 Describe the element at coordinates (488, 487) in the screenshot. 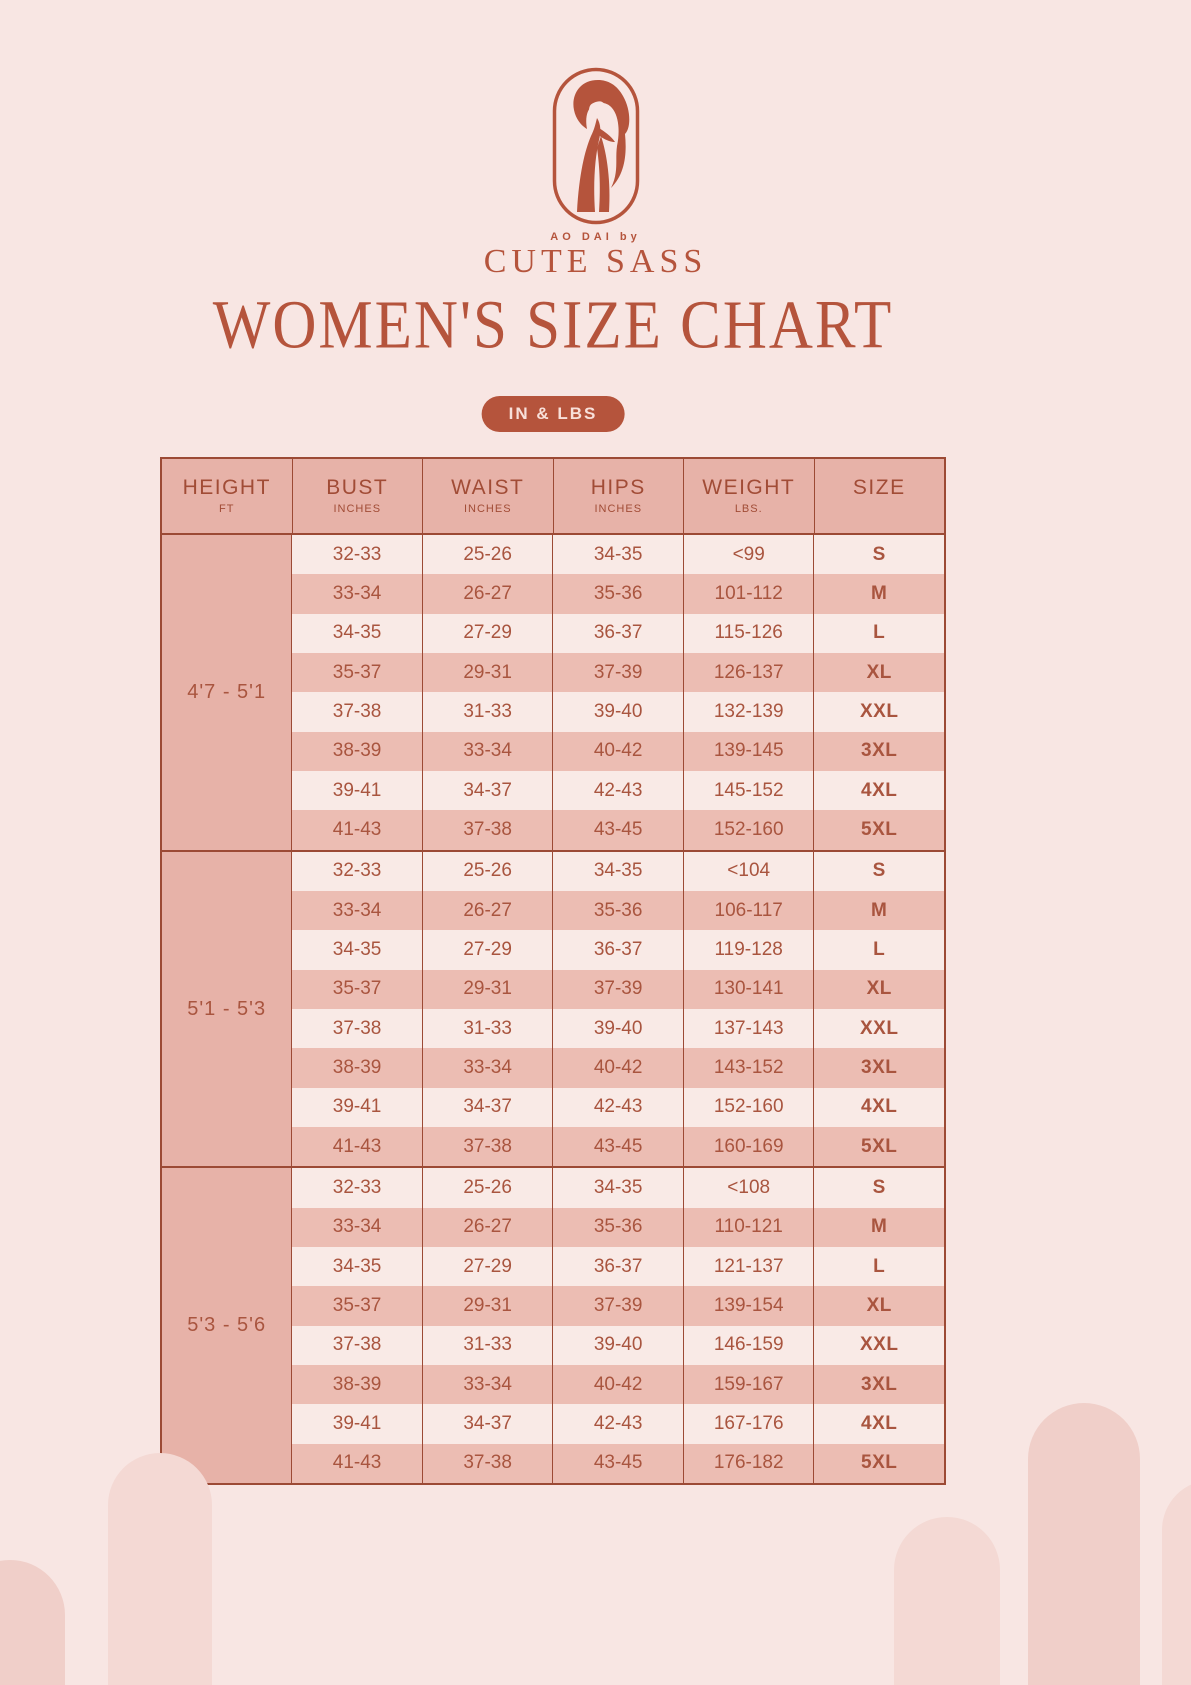

I see `column-label: WAIST` at that location.